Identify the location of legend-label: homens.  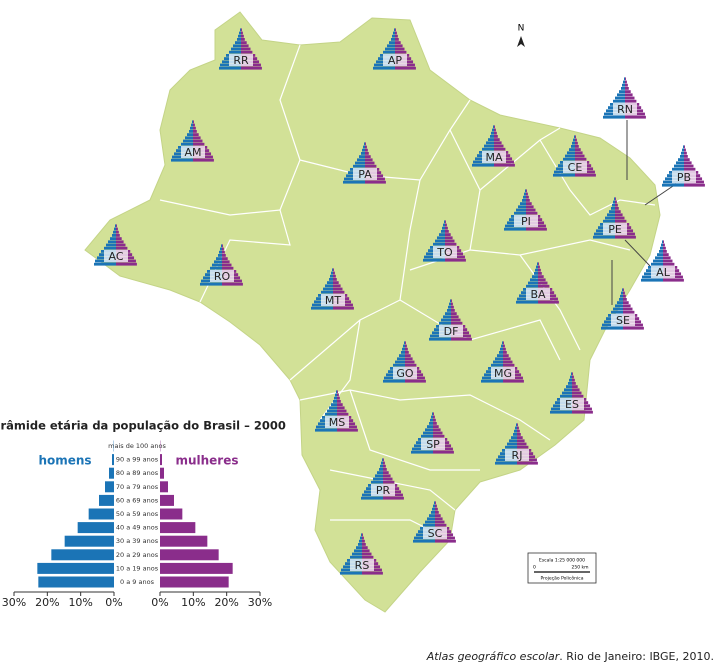
(64, 461).